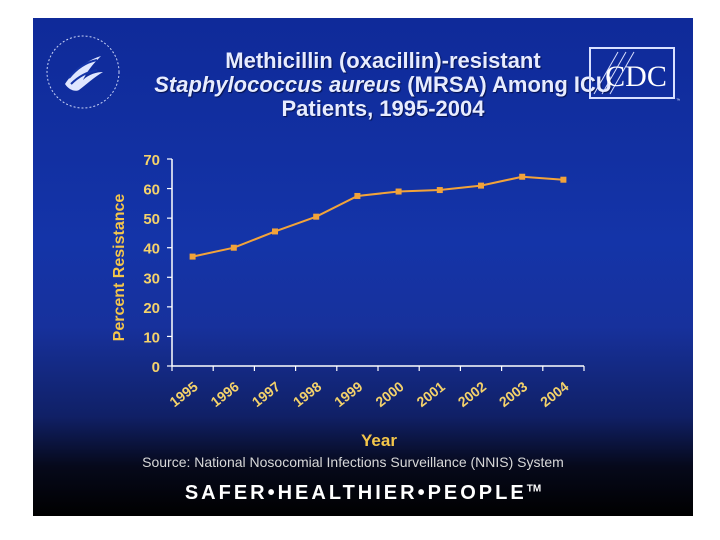  What do you see at coordinates (348, 394) in the screenshot?
I see `x-tick-label: 1999` at bounding box center [348, 394].